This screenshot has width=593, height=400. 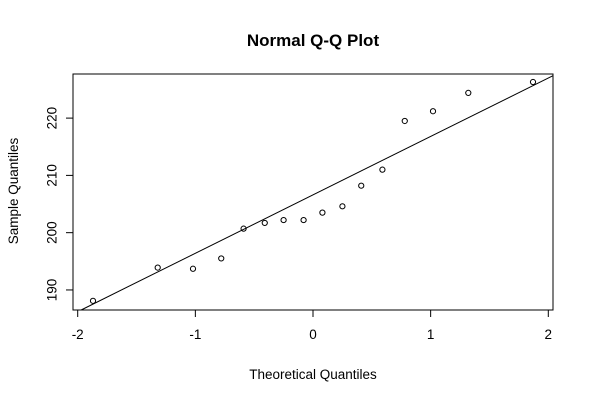 I want to click on x-tick-label: 1, so click(x=431, y=334).